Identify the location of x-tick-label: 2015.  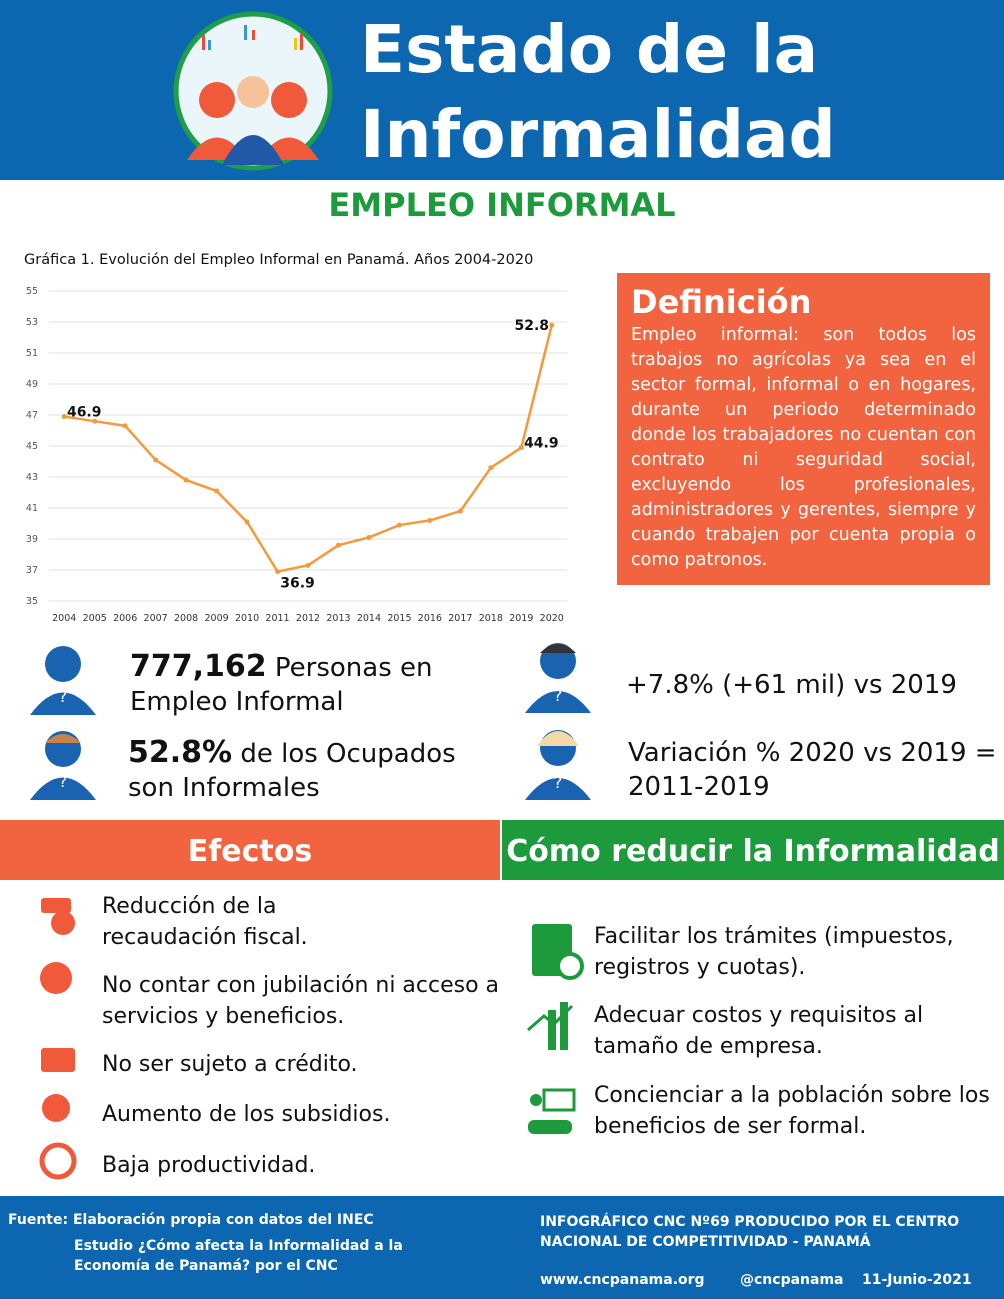
(399, 618).